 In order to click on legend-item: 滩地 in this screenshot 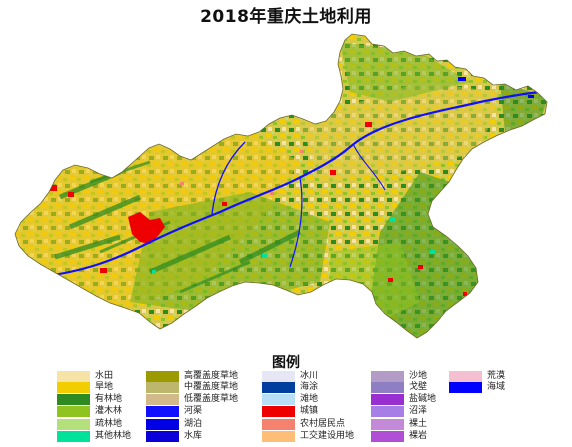, I will do `click(290, 399)`.